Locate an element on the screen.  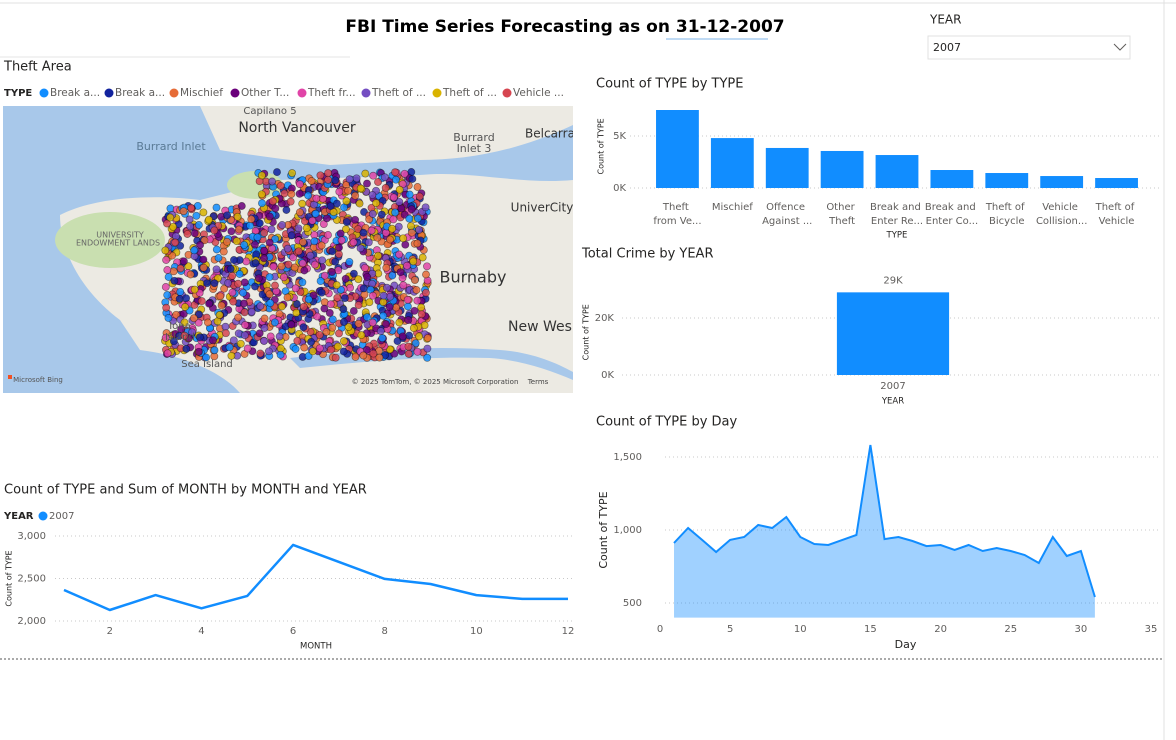
y-tick-label: 1,500 is located at coordinates (627, 457).